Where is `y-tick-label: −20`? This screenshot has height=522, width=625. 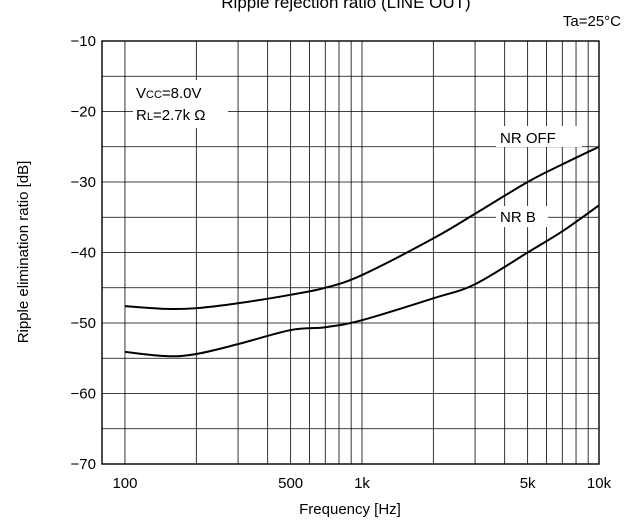 y-tick-label: −20 is located at coordinates (83, 112).